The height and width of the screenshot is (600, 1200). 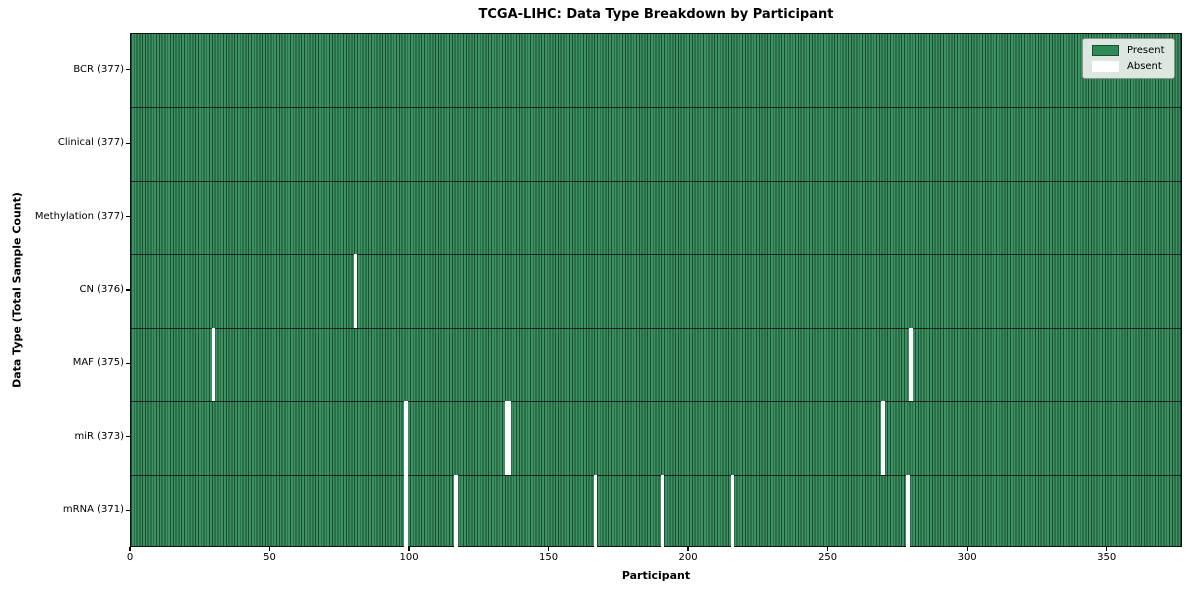 I want to click on legend: Present Absent, so click(x=1128, y=58).